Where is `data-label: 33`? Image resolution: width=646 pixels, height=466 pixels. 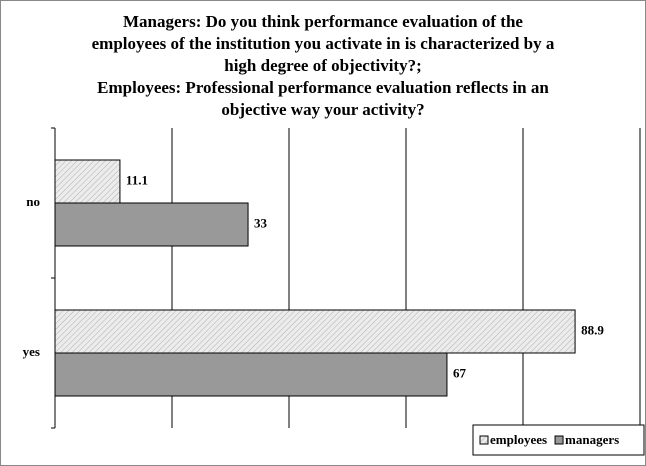
data-label: 33 is located at coordinates (260, 222).